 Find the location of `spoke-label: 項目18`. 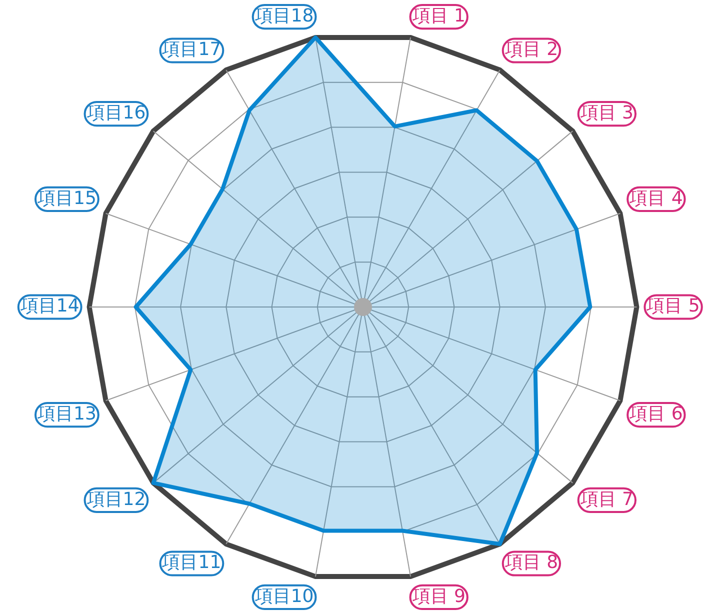

spoke-label: 項目18 is located at coordinates (284, 15).